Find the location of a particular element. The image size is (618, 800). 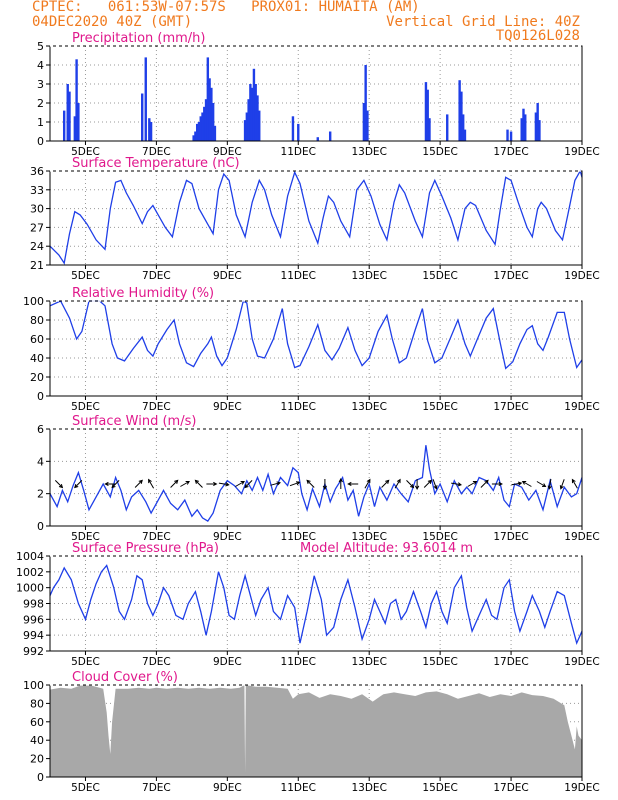

temp-xtick-label: 17DEC is located at coordinates (510, 276).